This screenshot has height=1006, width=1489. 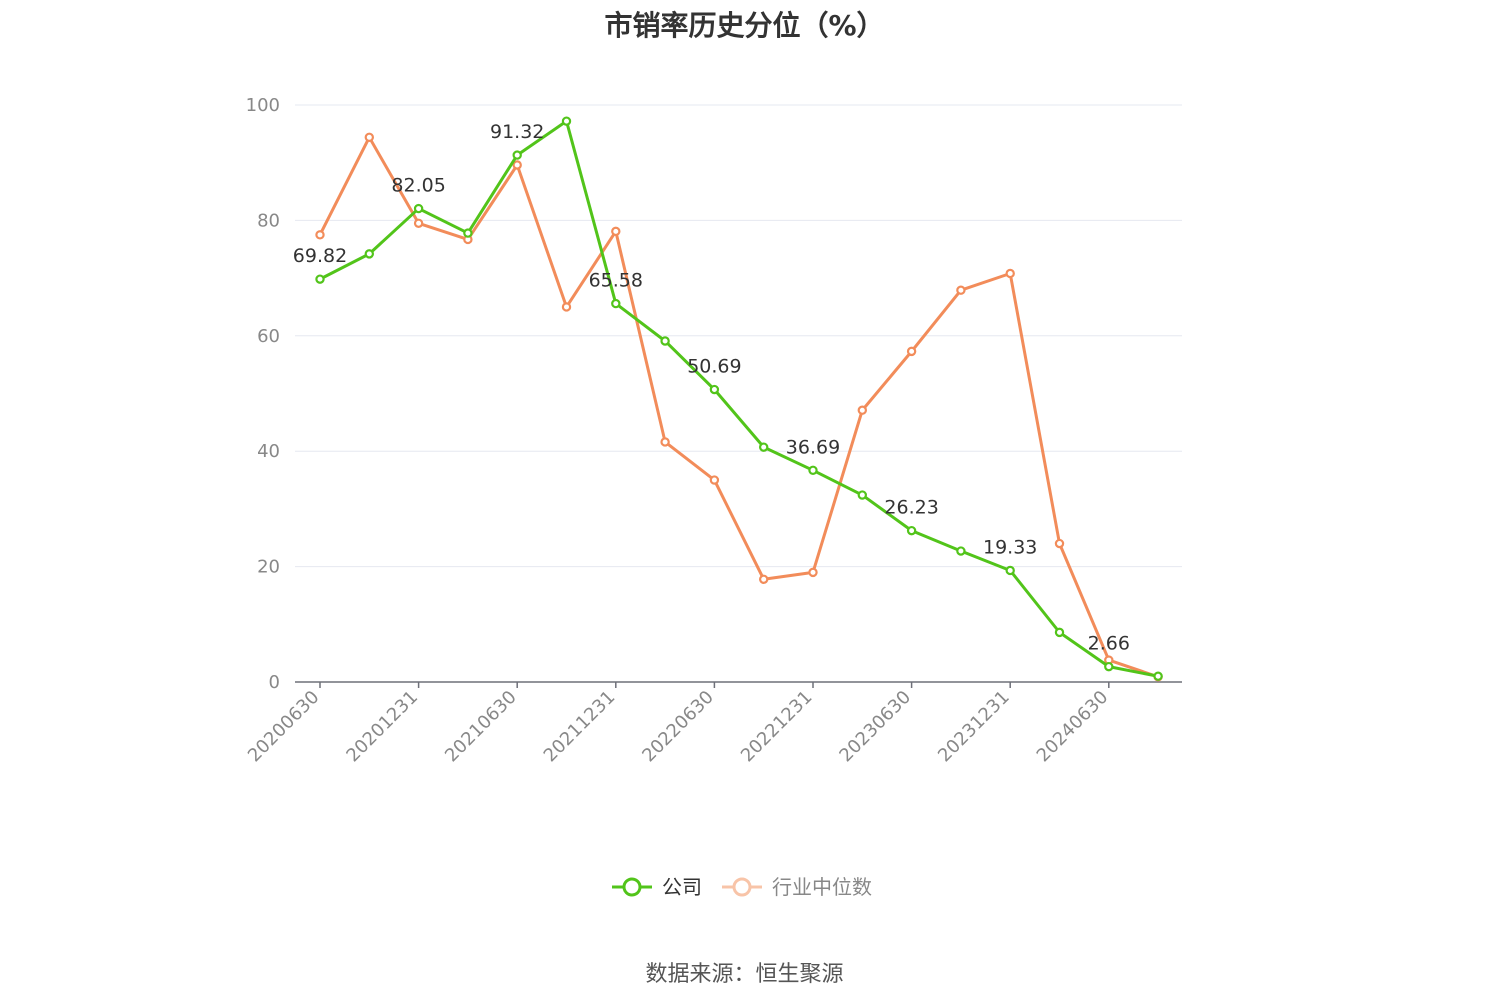 I want to click on x-tick-label: 20211231, so click(x=580, y=727).